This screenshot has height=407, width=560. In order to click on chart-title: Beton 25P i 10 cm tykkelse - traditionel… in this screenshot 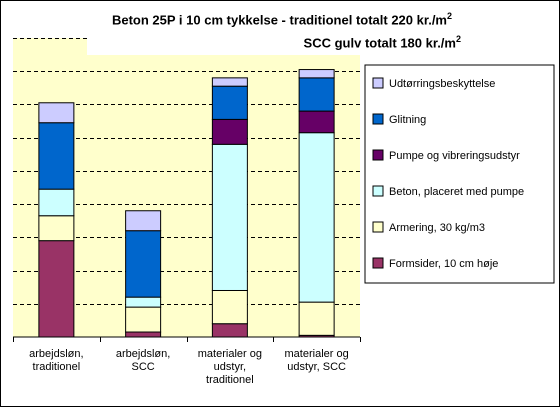, I will do `click(282, 32)`.